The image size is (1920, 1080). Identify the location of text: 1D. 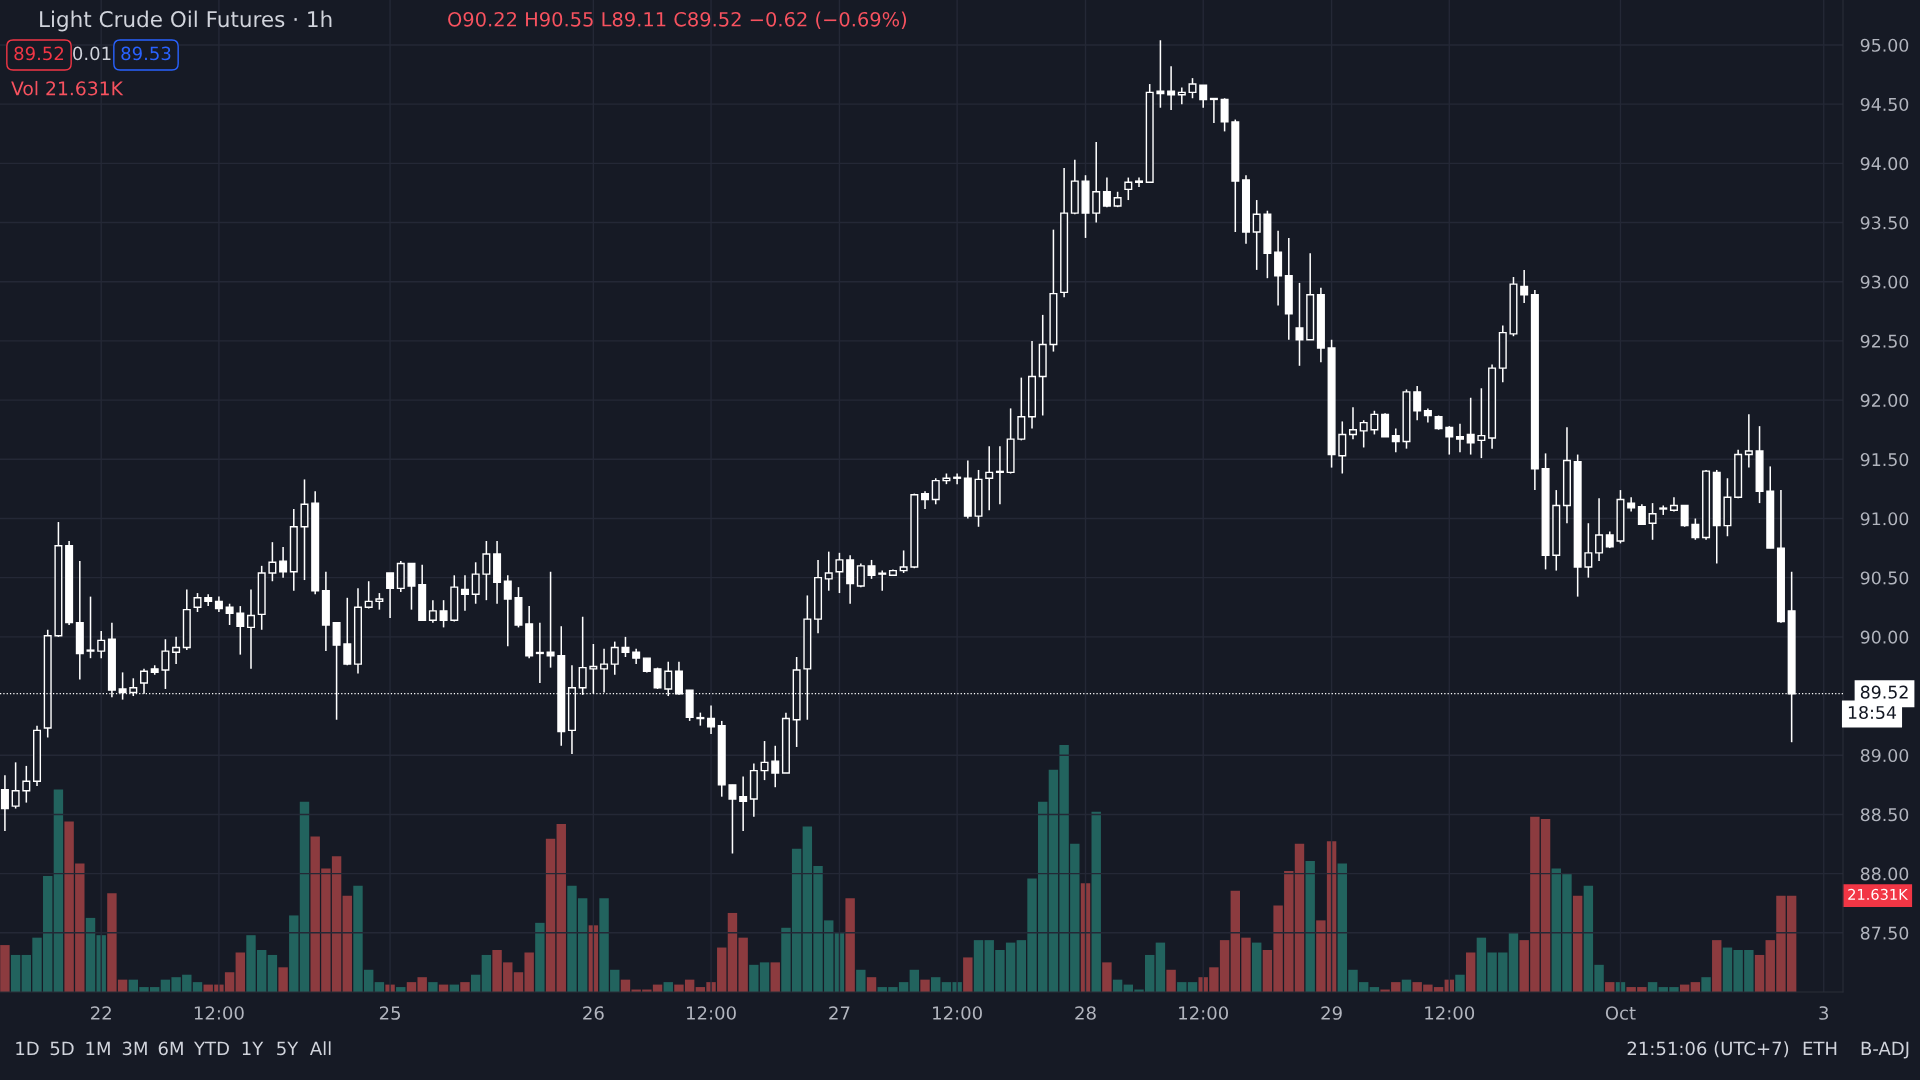
(27, 1048).